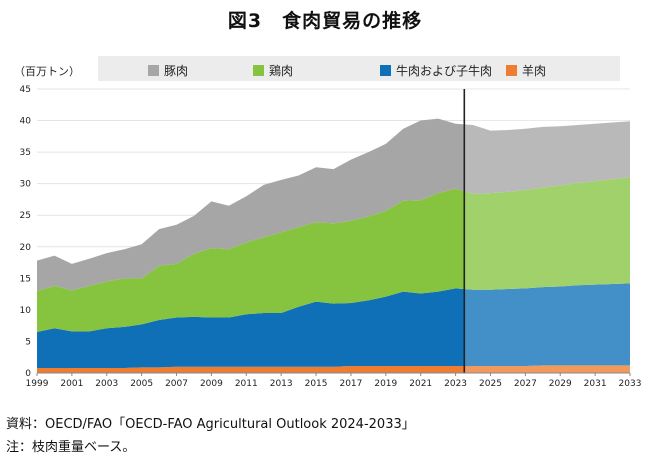  I want to click on x-tick-label: 2027, so click(525, 384).